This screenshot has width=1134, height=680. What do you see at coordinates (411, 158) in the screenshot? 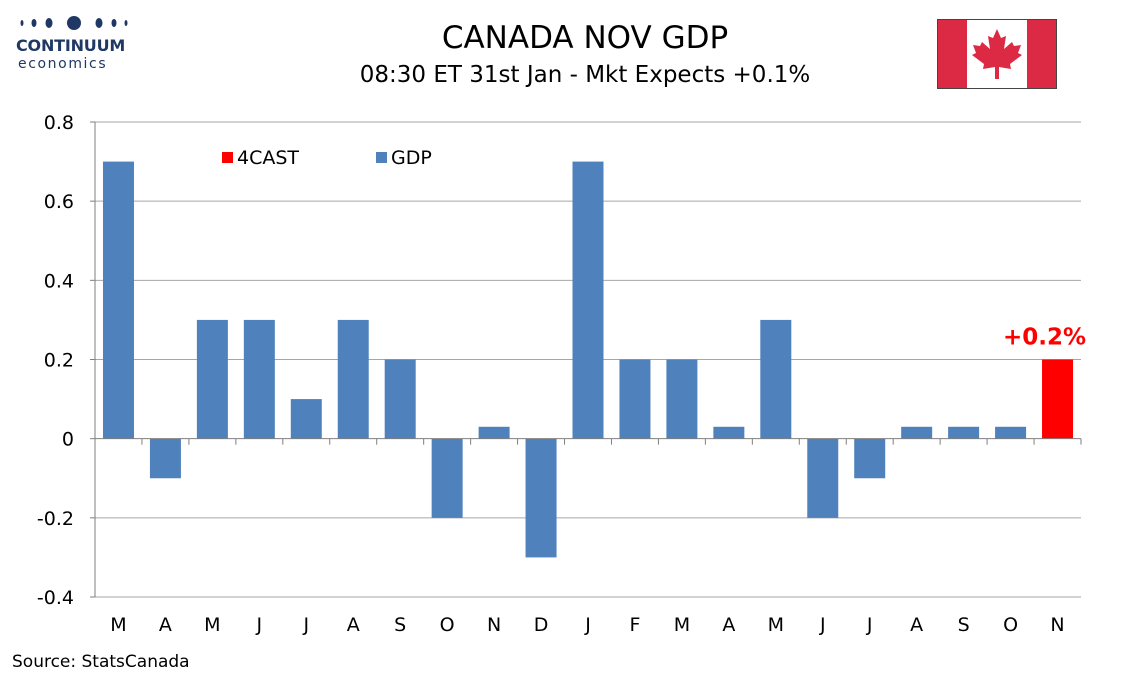
I see `legend-label: GDP` at bounding box center [411, 158].